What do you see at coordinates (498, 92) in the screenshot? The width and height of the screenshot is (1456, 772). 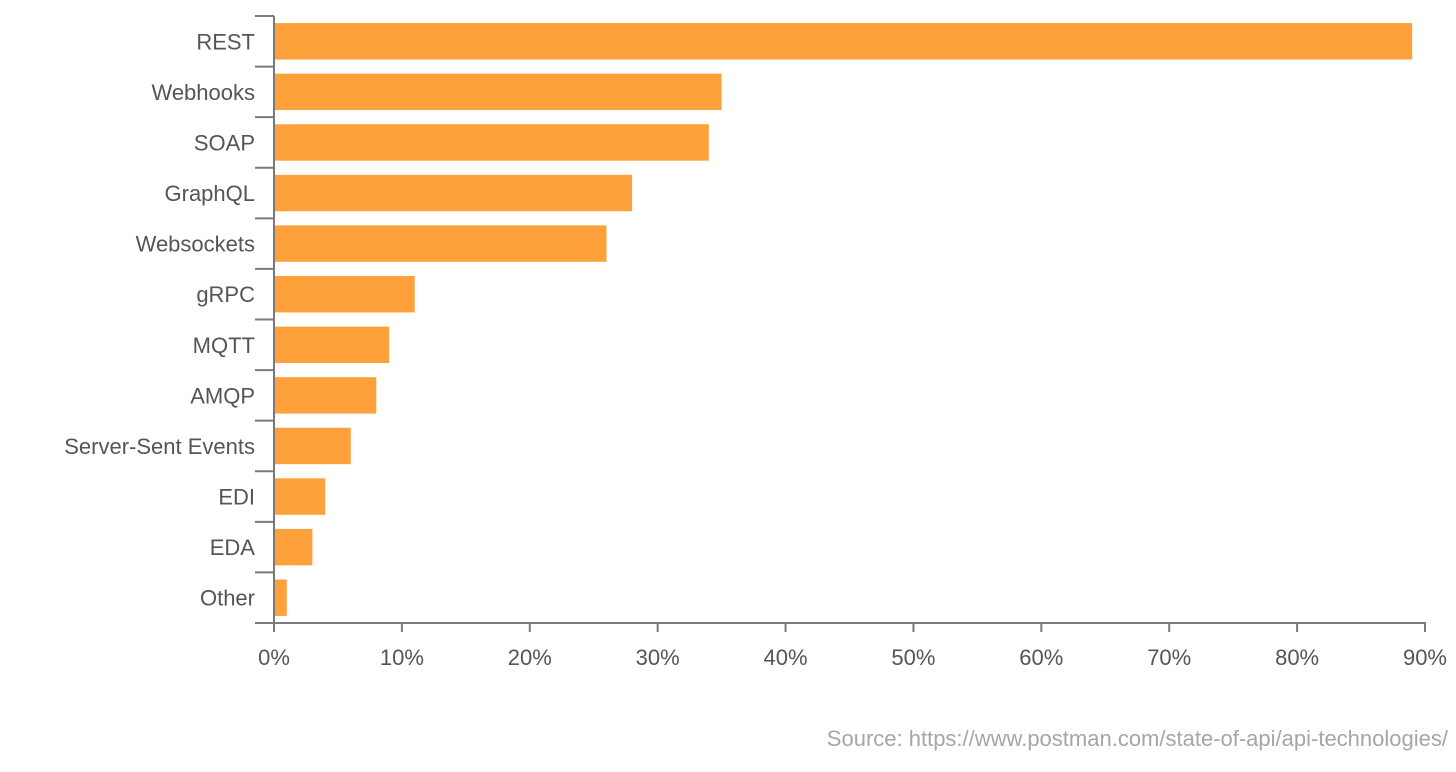 I see `bar-webhooks` at bounding box center [498, 92].